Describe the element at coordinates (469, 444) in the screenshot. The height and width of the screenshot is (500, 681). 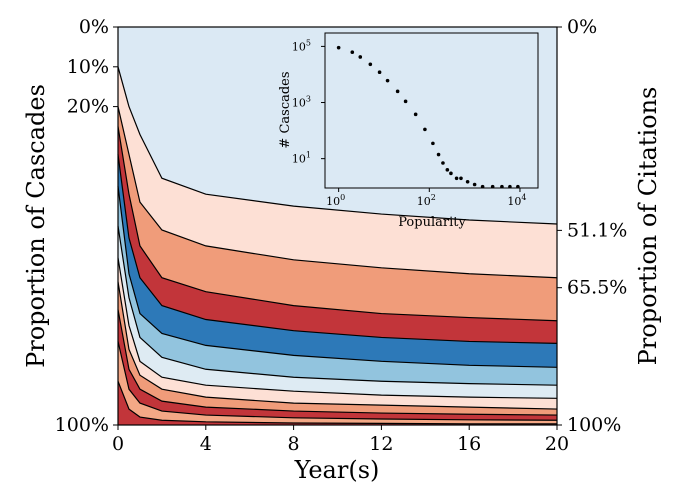
I see `x-tick-label: 16` at that location.